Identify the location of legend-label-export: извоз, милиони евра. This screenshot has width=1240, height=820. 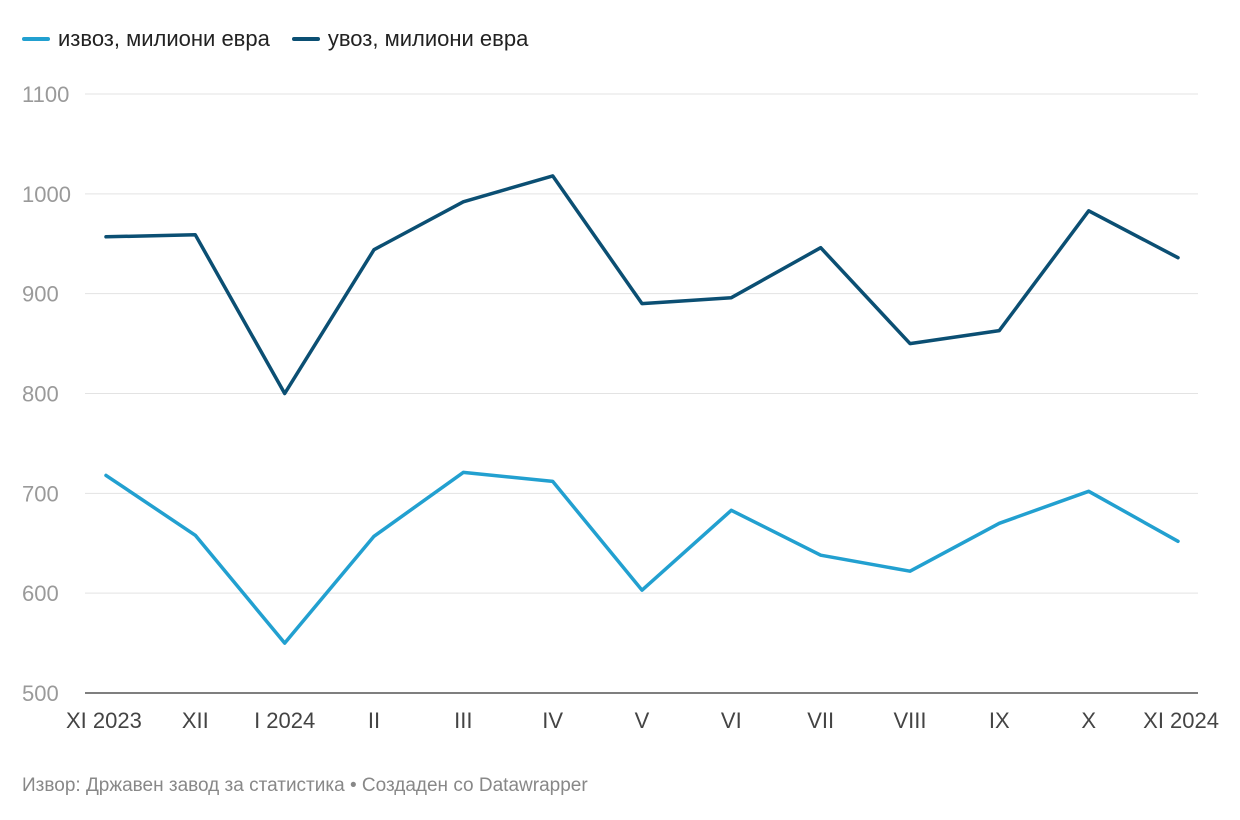
(164, 38).